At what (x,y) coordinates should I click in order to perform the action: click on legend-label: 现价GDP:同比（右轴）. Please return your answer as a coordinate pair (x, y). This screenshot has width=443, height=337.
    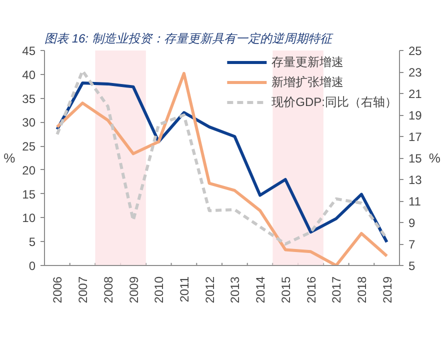
    Looking at the image, I should click on (334, 102).